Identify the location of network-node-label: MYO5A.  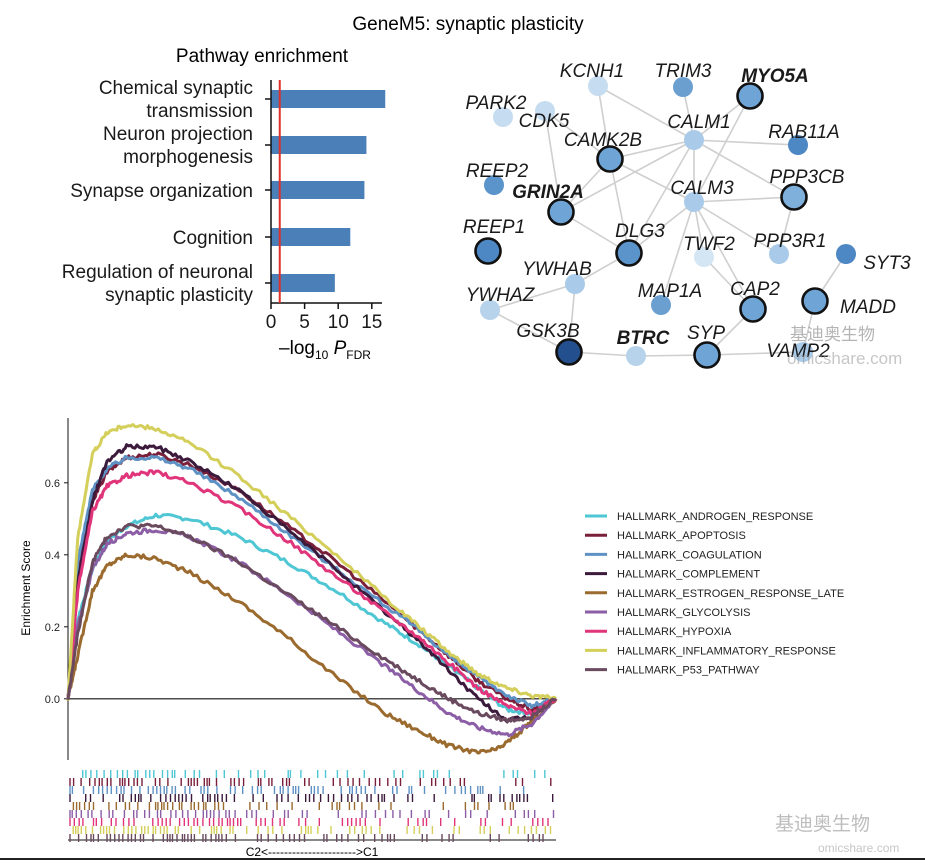
(775, 76).